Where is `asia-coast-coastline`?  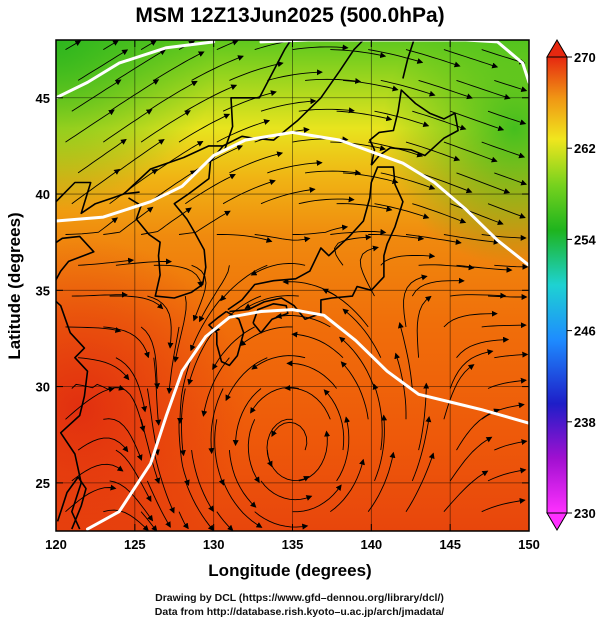
asia-coast-coastline is located at coordinates (98, 355).